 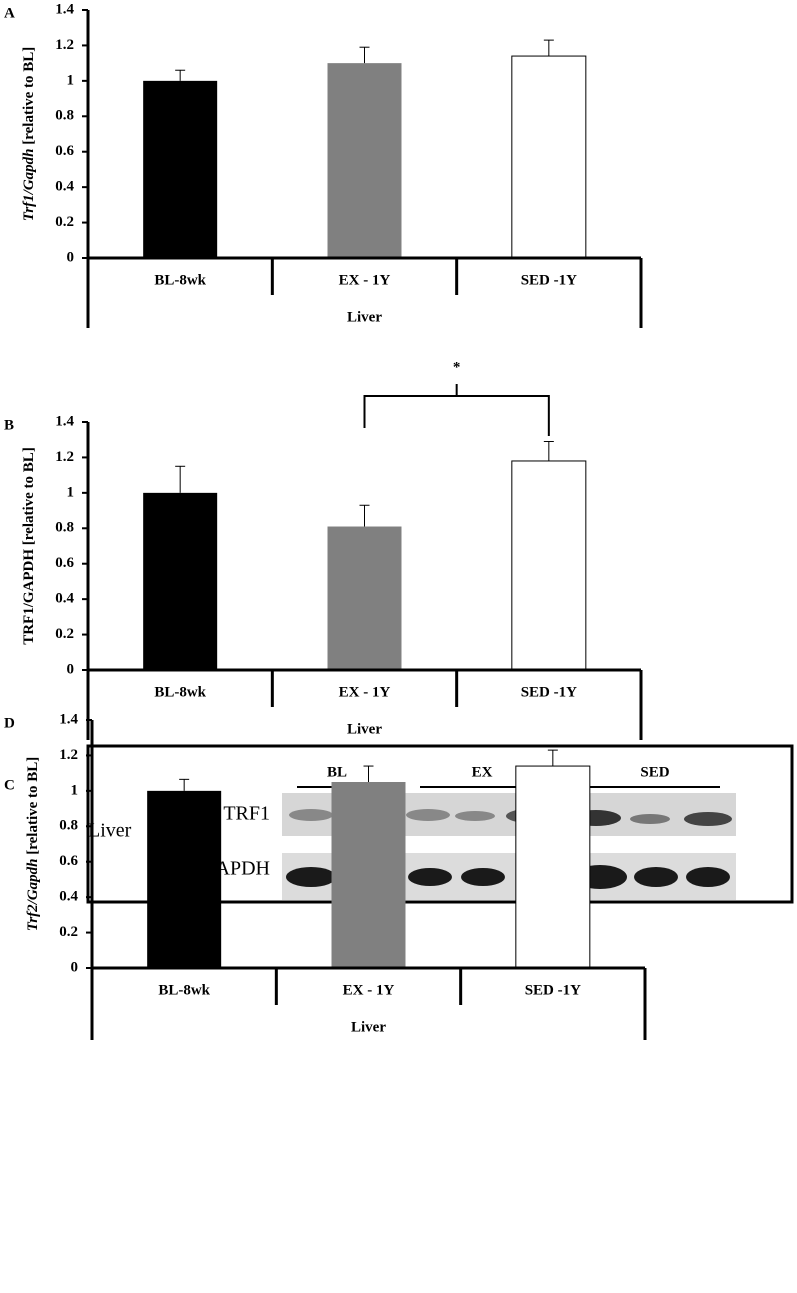 What do you see at coordinates (337, 772) in the screenshot?
I see `group-label: BL` at bounding box center [337, 772].